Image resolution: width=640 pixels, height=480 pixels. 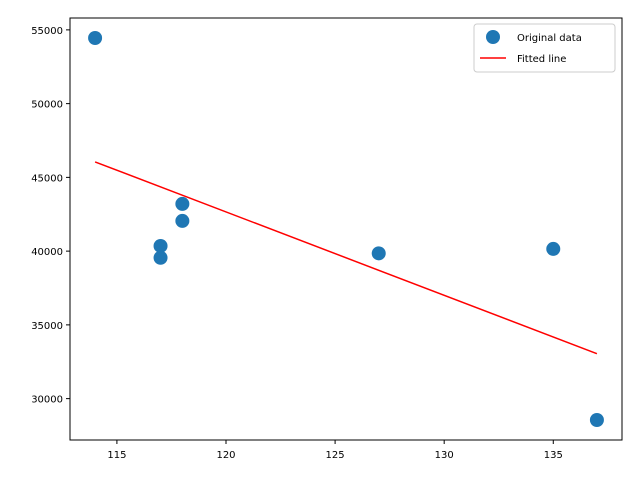 What do you see at coordinates (335, 455) in the screenshot?
I see `x-tick-label-125: 125` at bounding box center [335, 455].